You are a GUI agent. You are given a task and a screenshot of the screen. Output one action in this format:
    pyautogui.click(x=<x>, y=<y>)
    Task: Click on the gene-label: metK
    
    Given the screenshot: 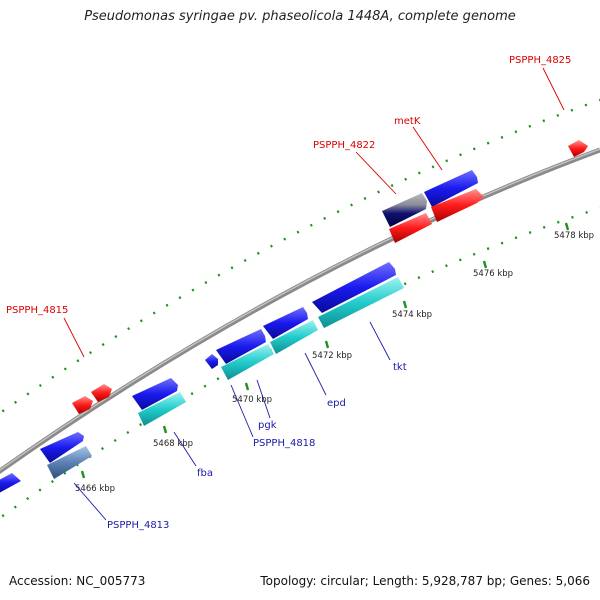 What is the action you would take?
    pyautogui.click(x=407, y=121)
    